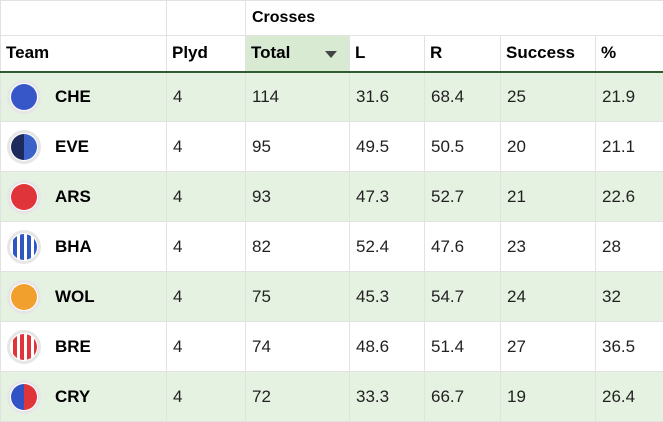 This screenshot has height=422, width=663. Describe the element at coordinates (629, 397) in the screenshot. I see `pct-cell: 26.4` at that location.